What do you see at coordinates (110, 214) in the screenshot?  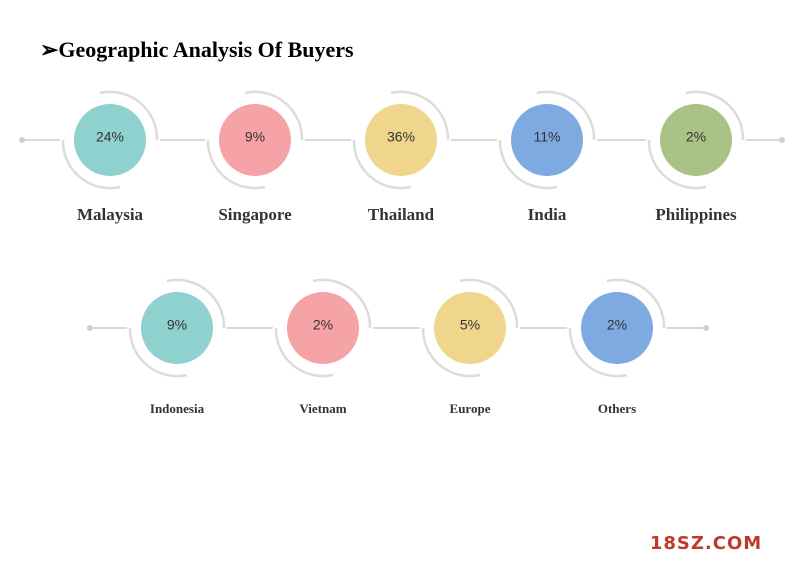 I see `country-label: Malaysia` at bounding box center [110, 214].